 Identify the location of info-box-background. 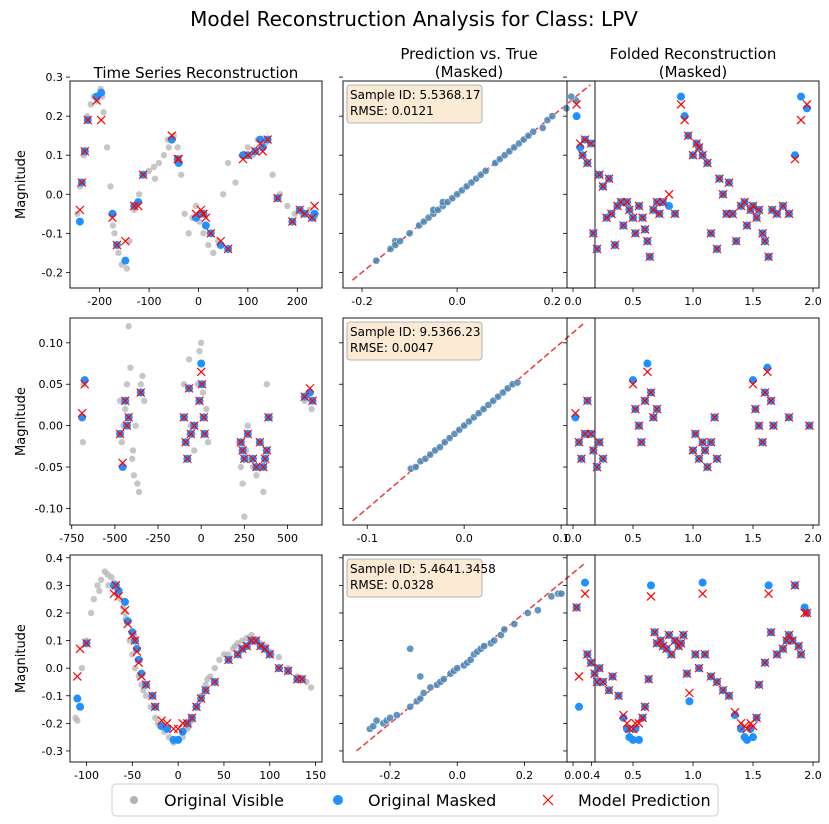
(414, 578).